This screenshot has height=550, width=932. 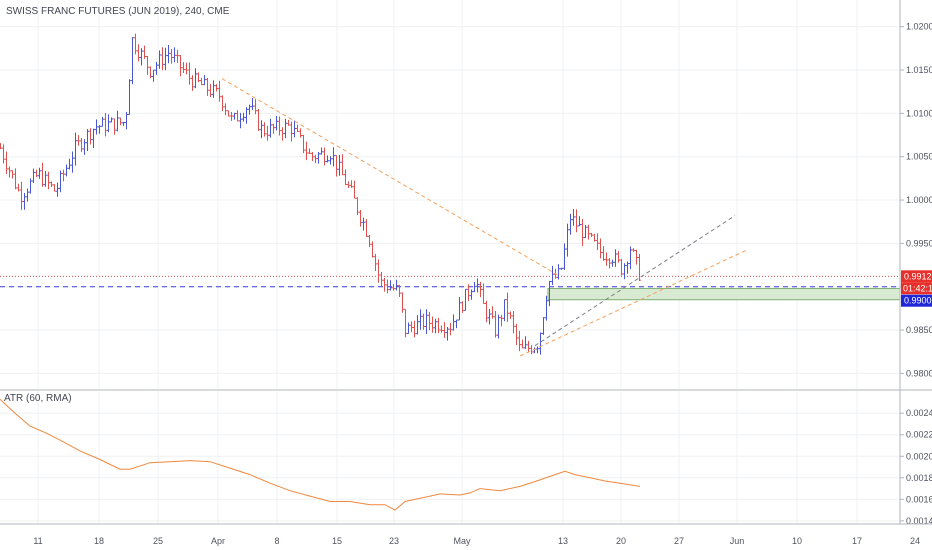 What do you see at coordinates (919, 456) in the screenshot?
I see `atr-y-tick-label: 0.0020` at bounding box center [919, 456].